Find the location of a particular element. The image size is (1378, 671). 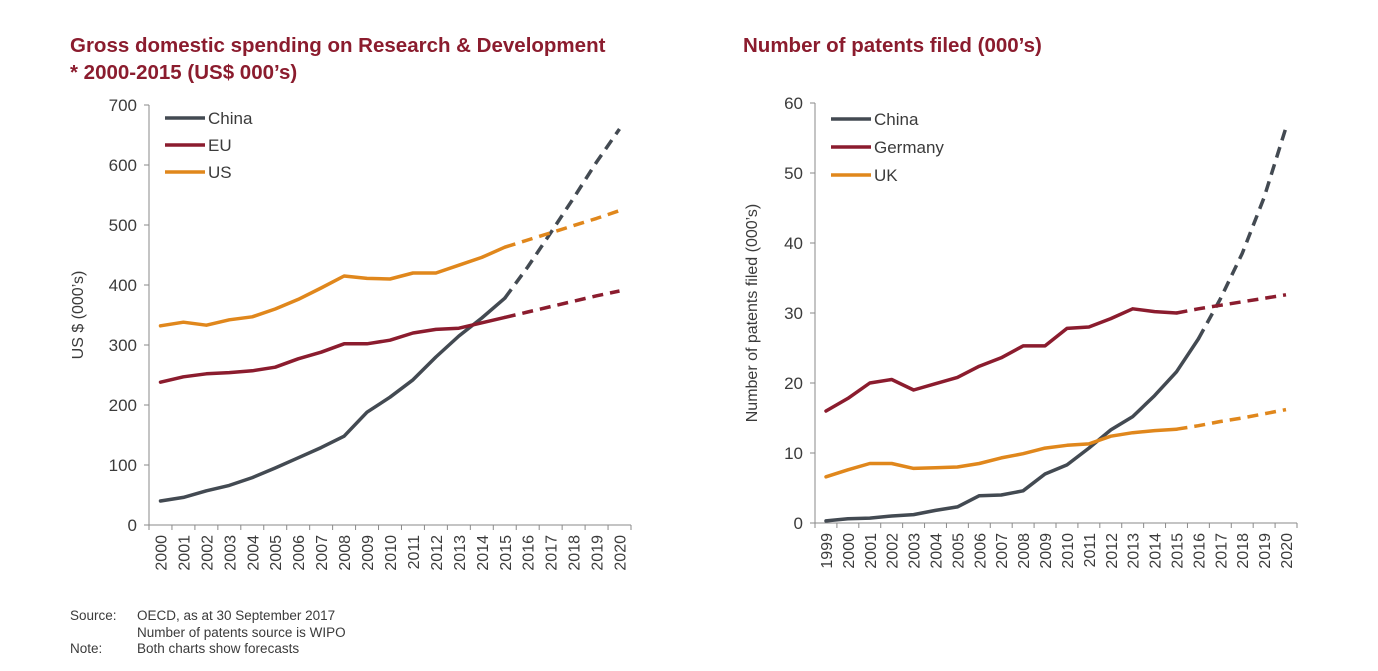

right-series-china-actual is located at coordinates (1012, 430).